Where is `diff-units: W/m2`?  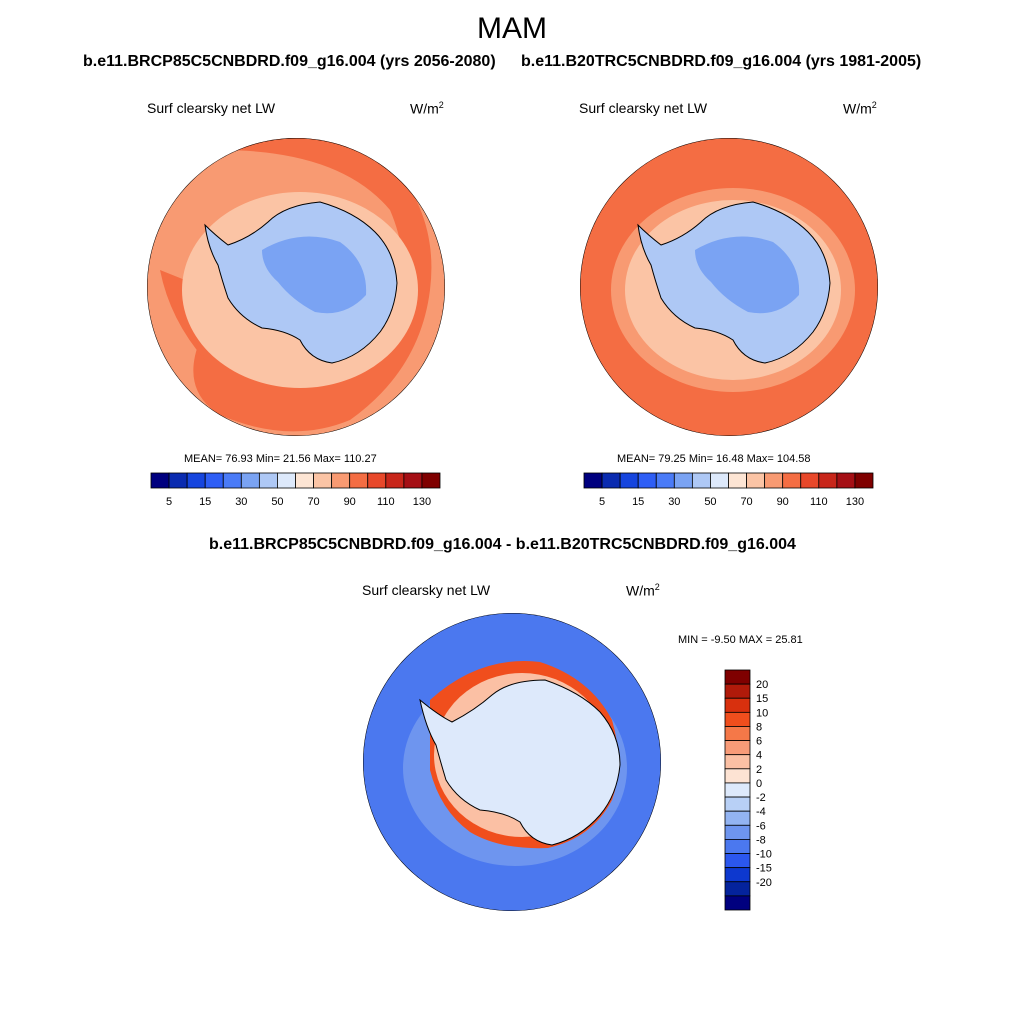 diff-units: W/m2 is located at coordinates (643, 590).